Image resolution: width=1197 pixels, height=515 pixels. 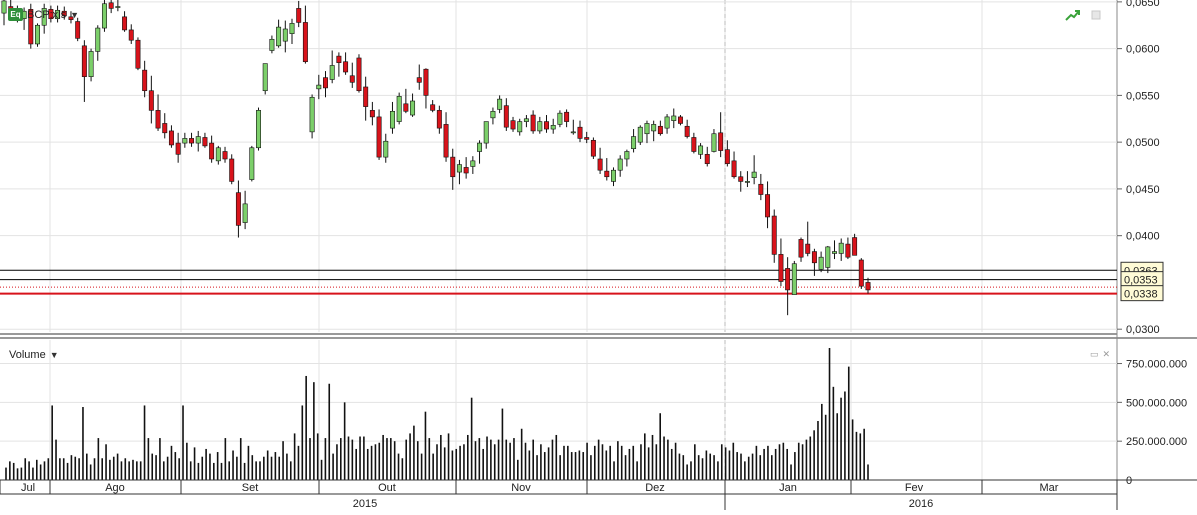 I want to click on ticker-selector: Eq BCP:xls ▼, so click(x=43, y=14).